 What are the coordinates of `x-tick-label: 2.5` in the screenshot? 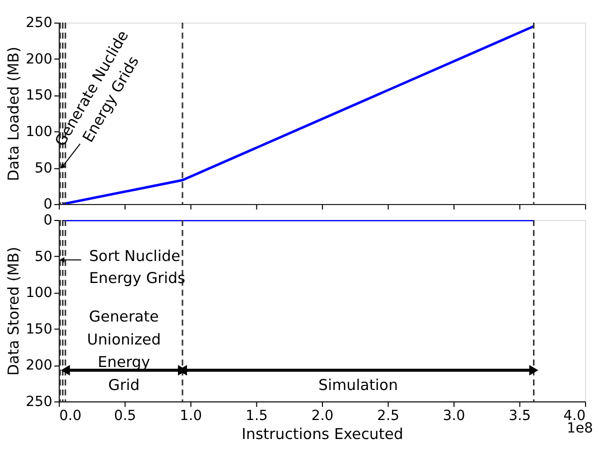 It's located at (388, 416).